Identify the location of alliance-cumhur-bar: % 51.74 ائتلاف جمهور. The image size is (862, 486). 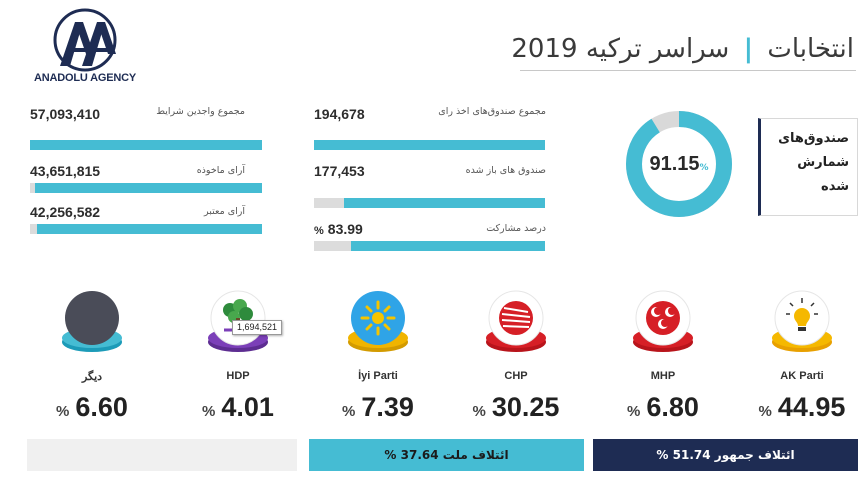
(725, 455).